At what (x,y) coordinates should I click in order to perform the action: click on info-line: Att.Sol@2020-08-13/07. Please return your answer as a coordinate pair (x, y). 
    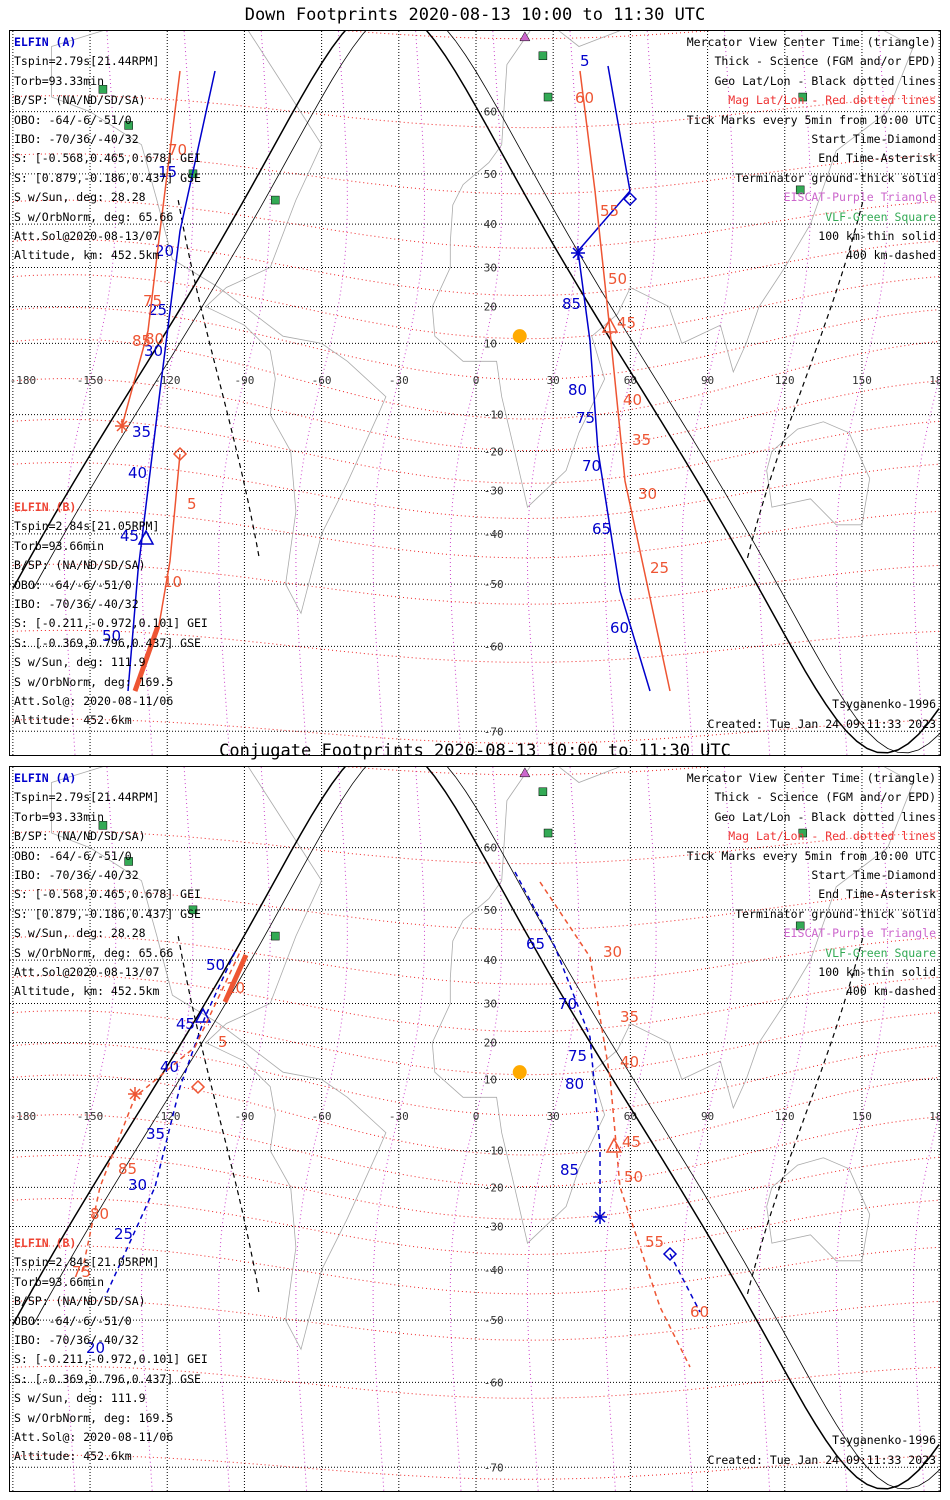
    Looking at the image, I should click on (87, 971).